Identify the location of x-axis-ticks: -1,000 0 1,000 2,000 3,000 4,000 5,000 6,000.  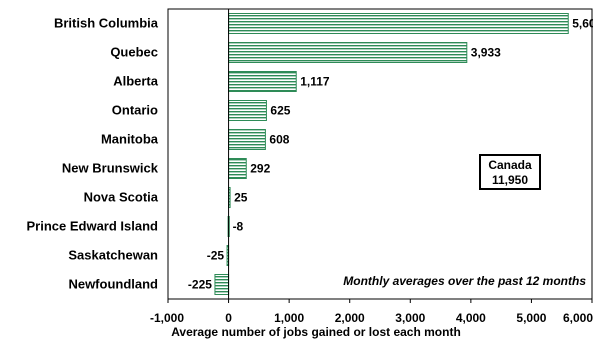
(371, 312).